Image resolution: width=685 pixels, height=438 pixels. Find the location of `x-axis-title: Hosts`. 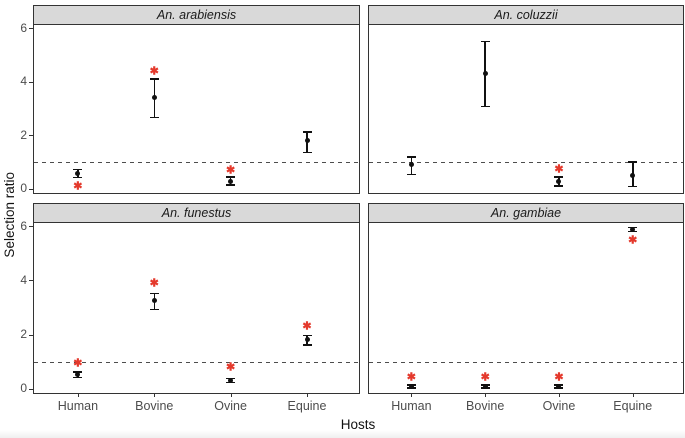

x-axis-title: Hosts is located at coordinates (358, 424).